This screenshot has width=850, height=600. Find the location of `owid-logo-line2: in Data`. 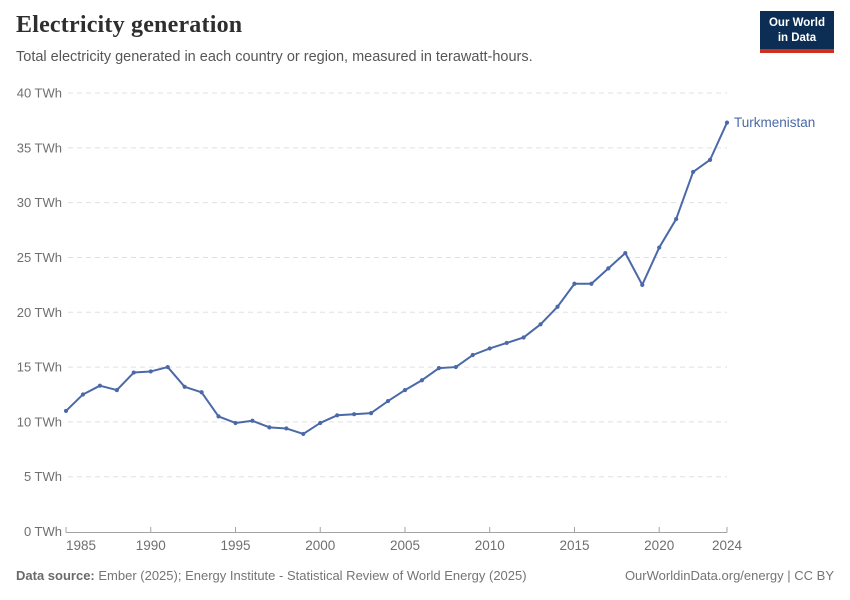

owid-logo-line2: in Data is located at coordinates (797, 37).